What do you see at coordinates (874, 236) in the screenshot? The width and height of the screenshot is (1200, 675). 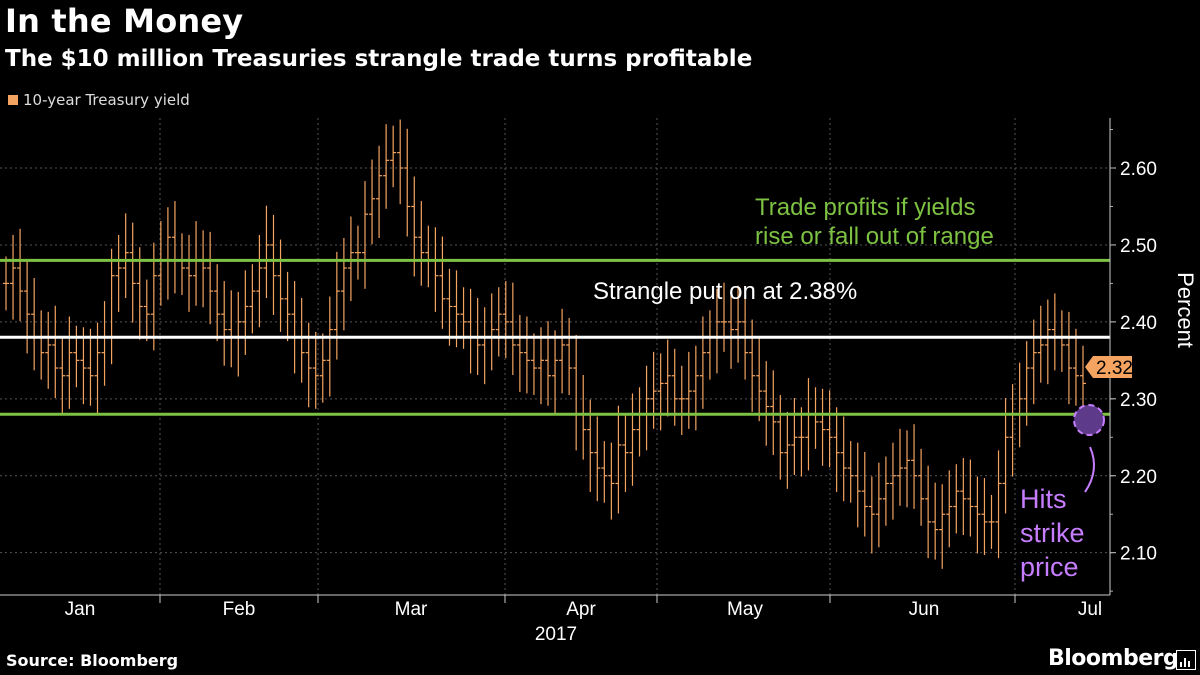 I see `range-note-line-2: rise or fall out of range` at bounding box center [874, 236].